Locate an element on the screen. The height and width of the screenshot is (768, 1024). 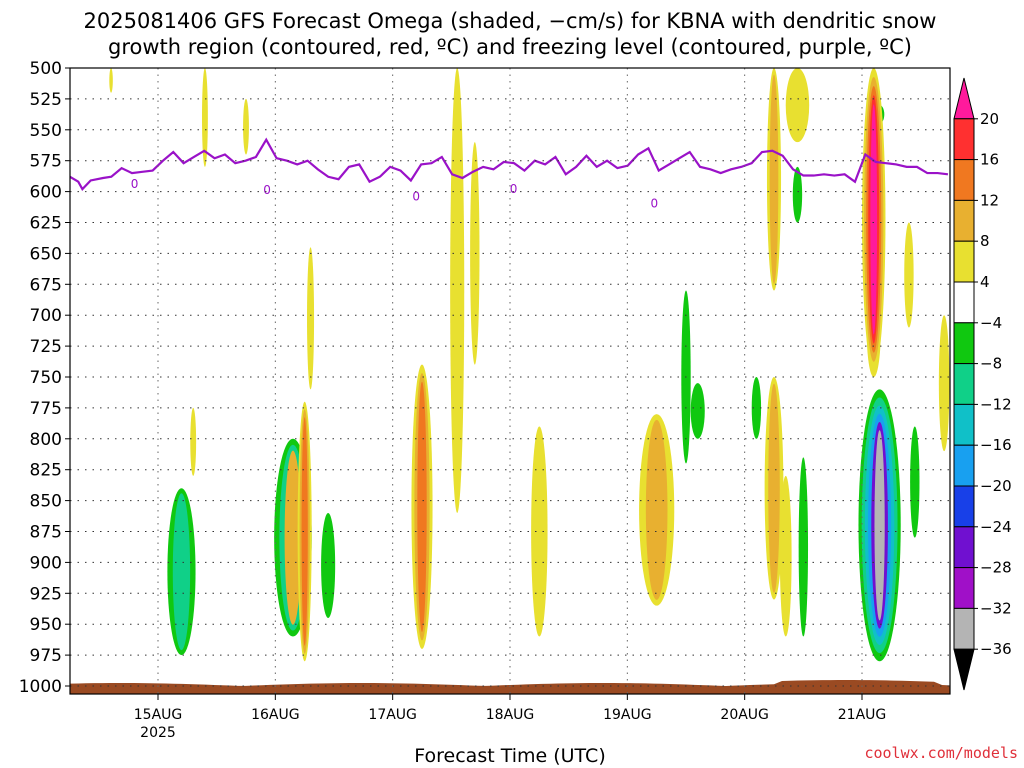
colorbar-label-11: −28 is located at coordinates (996, 568).